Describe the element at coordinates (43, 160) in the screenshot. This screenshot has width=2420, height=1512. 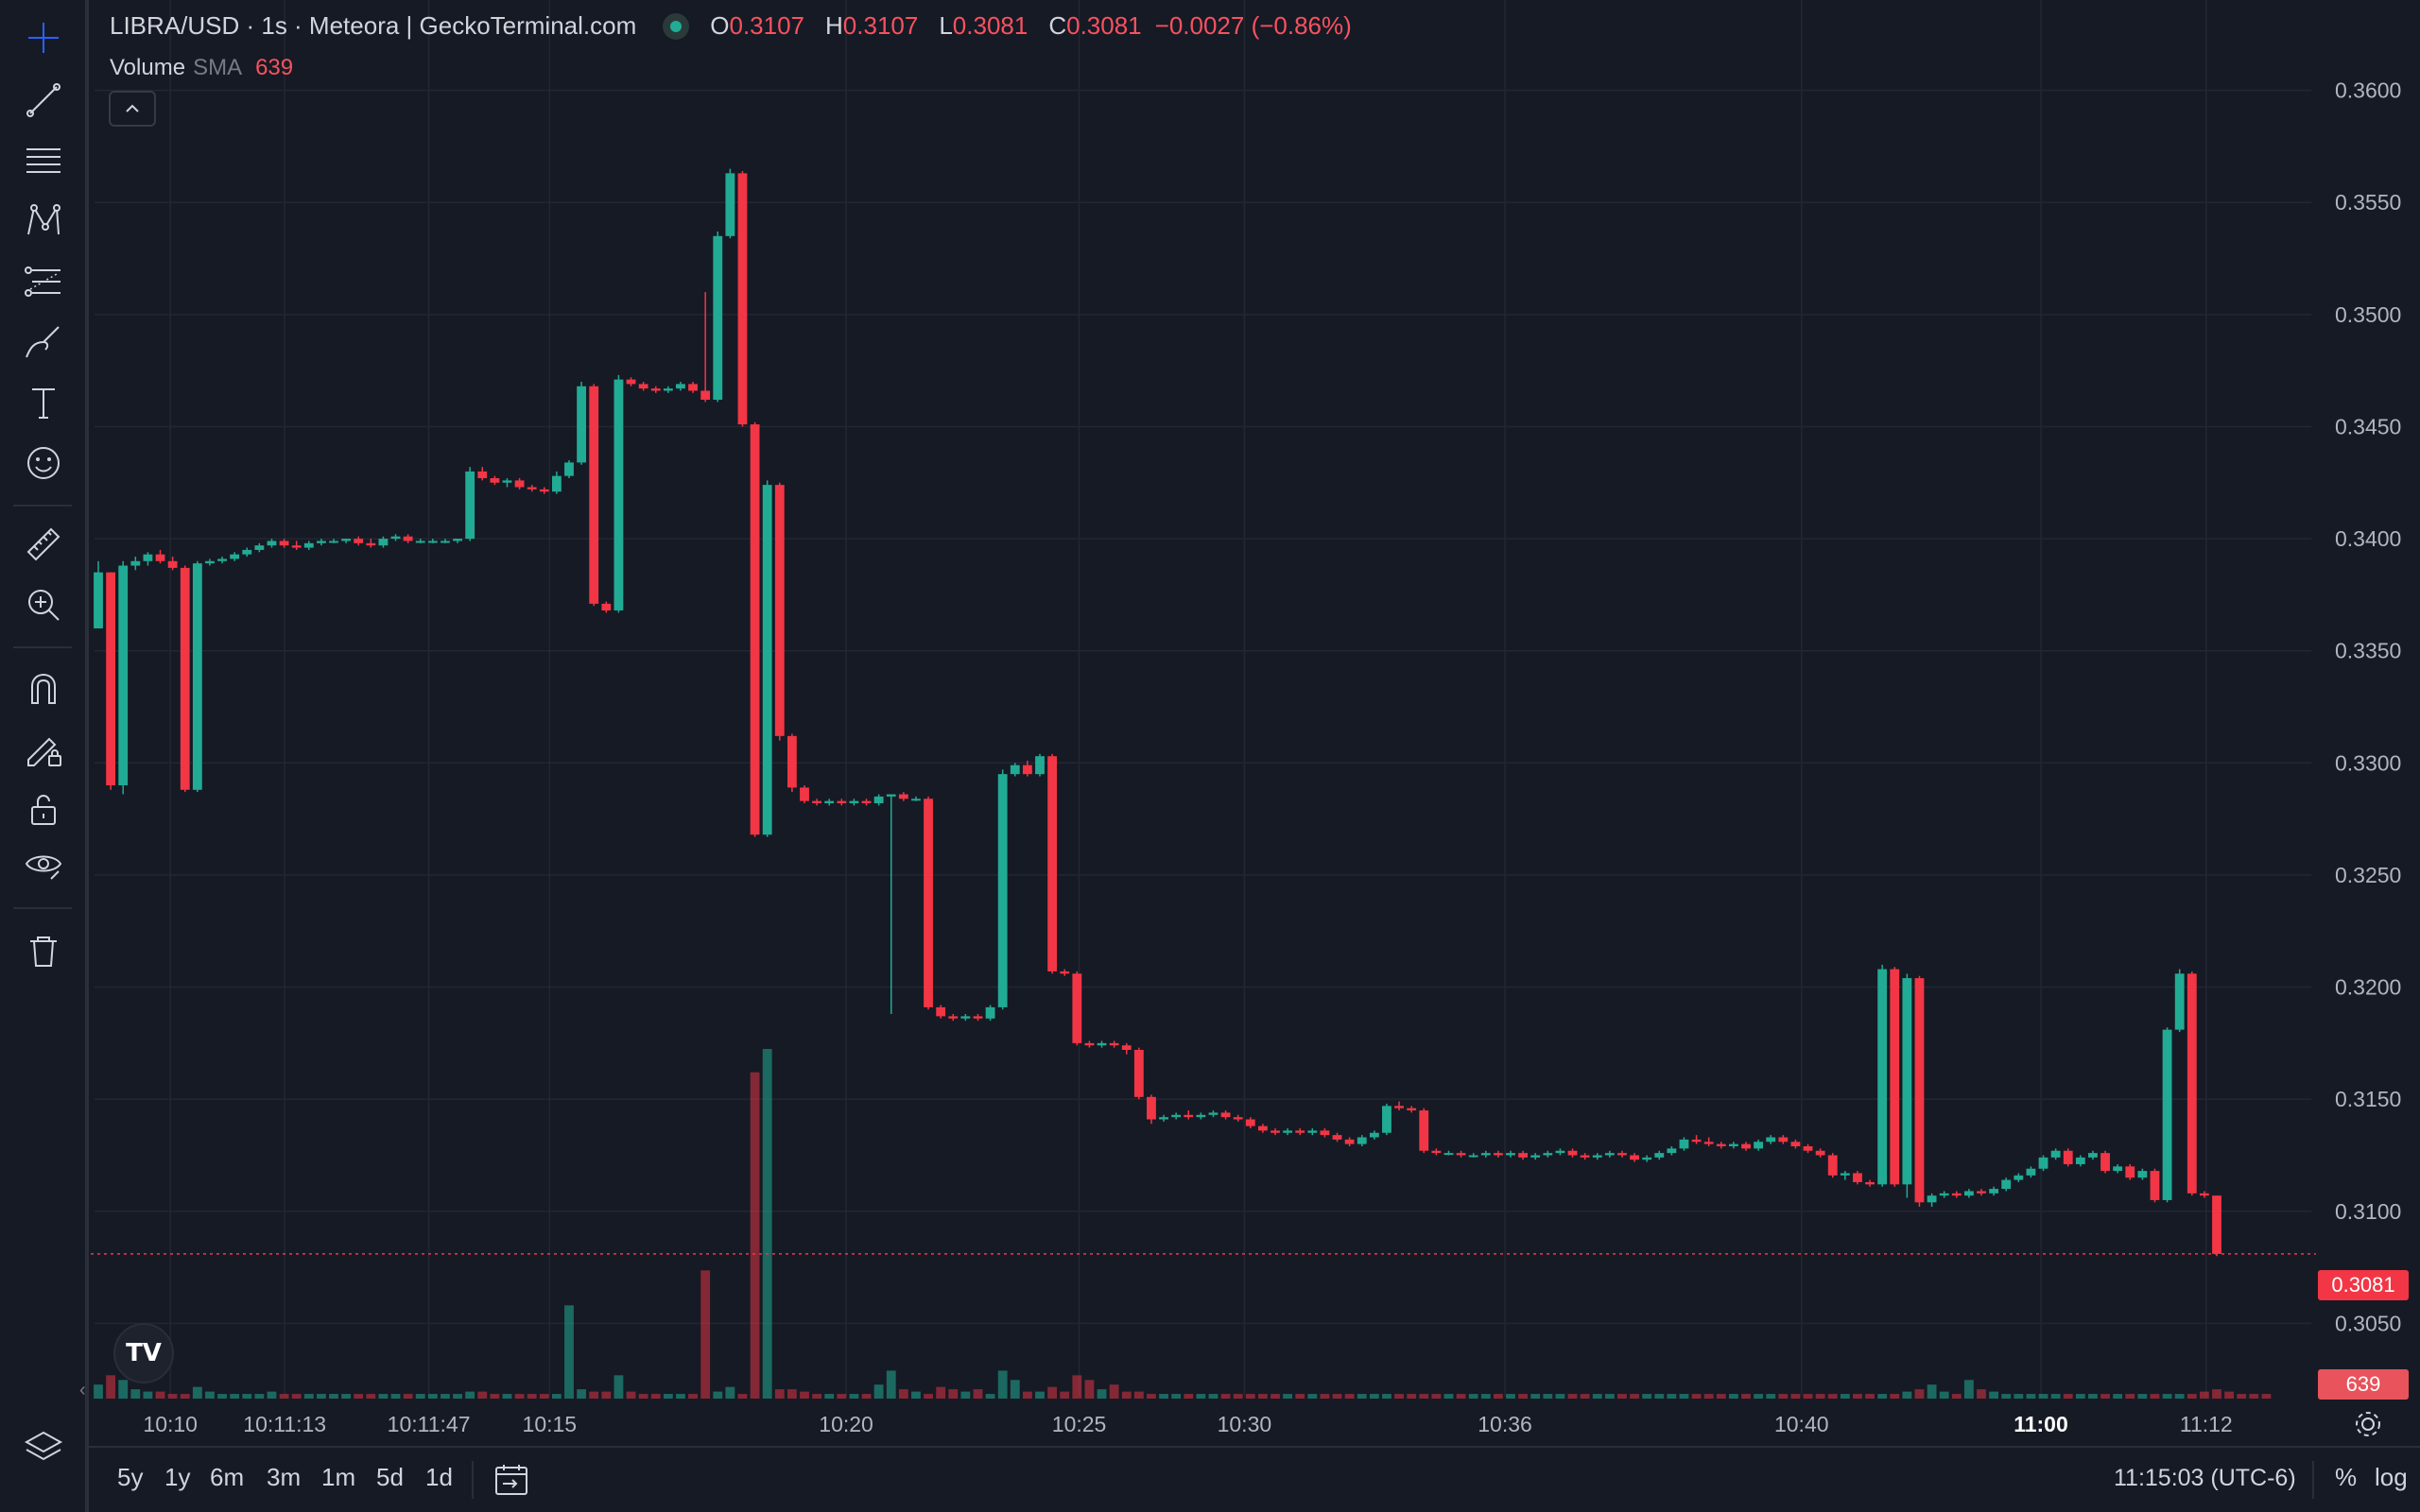
I see `horizontal-lines-icon` at that location.